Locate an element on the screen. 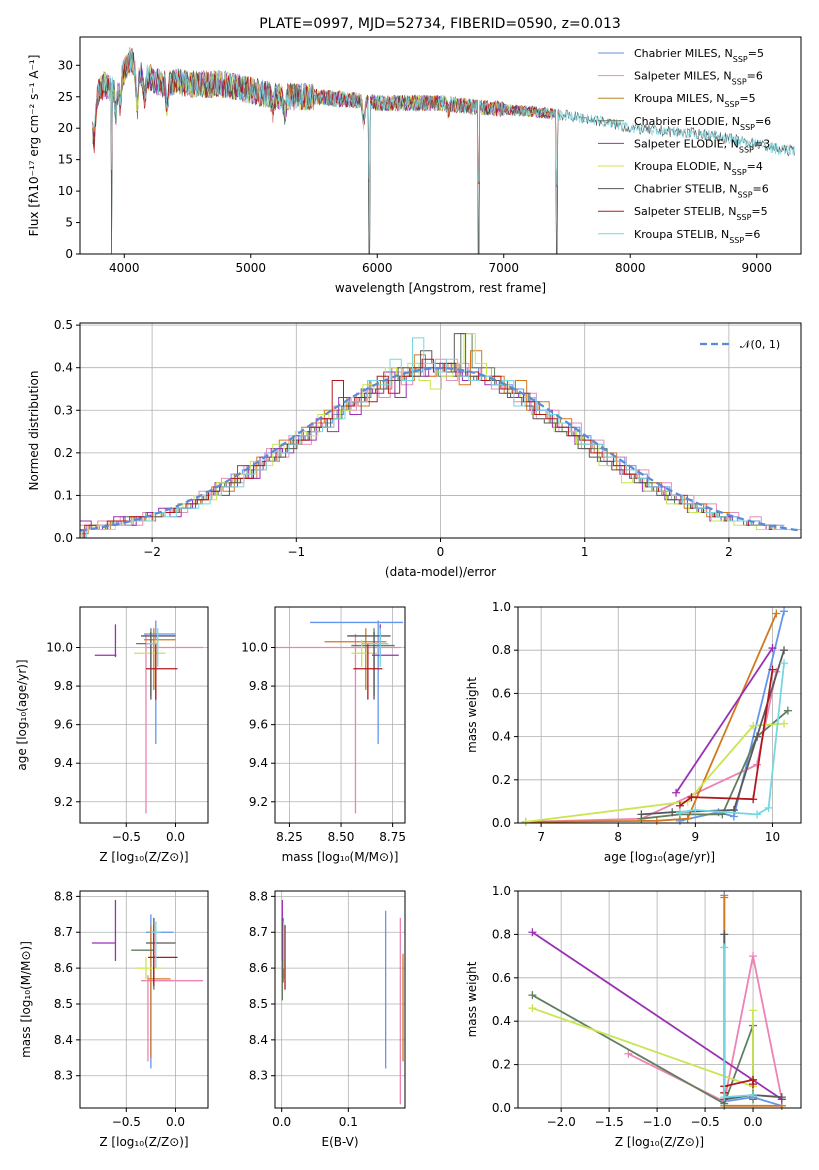  legend-label: Salpeter ELODIE, NSSP=3 is located at coordinates (702, 145).